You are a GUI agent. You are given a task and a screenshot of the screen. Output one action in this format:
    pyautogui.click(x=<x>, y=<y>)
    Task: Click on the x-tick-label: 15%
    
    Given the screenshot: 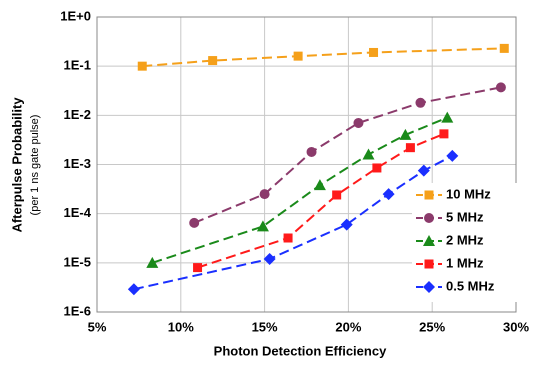 What is the action you would take?
    pyautogui.click(x=265, y=326)
    